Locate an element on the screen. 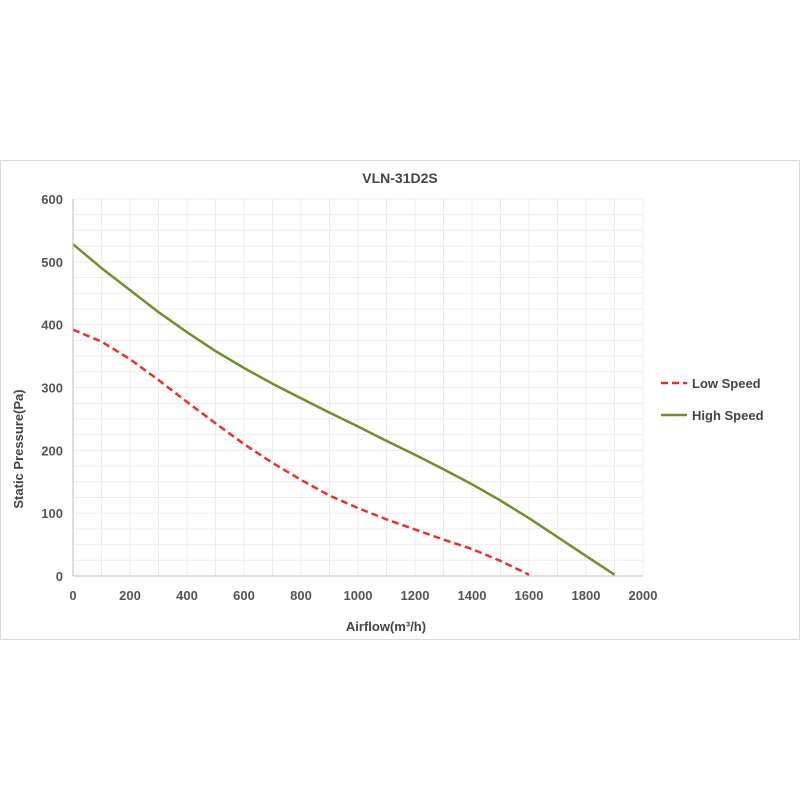 Image resolution: width=800 pixels, height=800 pixels. y-tick-label: 0 is located at coordinates (59, 576).